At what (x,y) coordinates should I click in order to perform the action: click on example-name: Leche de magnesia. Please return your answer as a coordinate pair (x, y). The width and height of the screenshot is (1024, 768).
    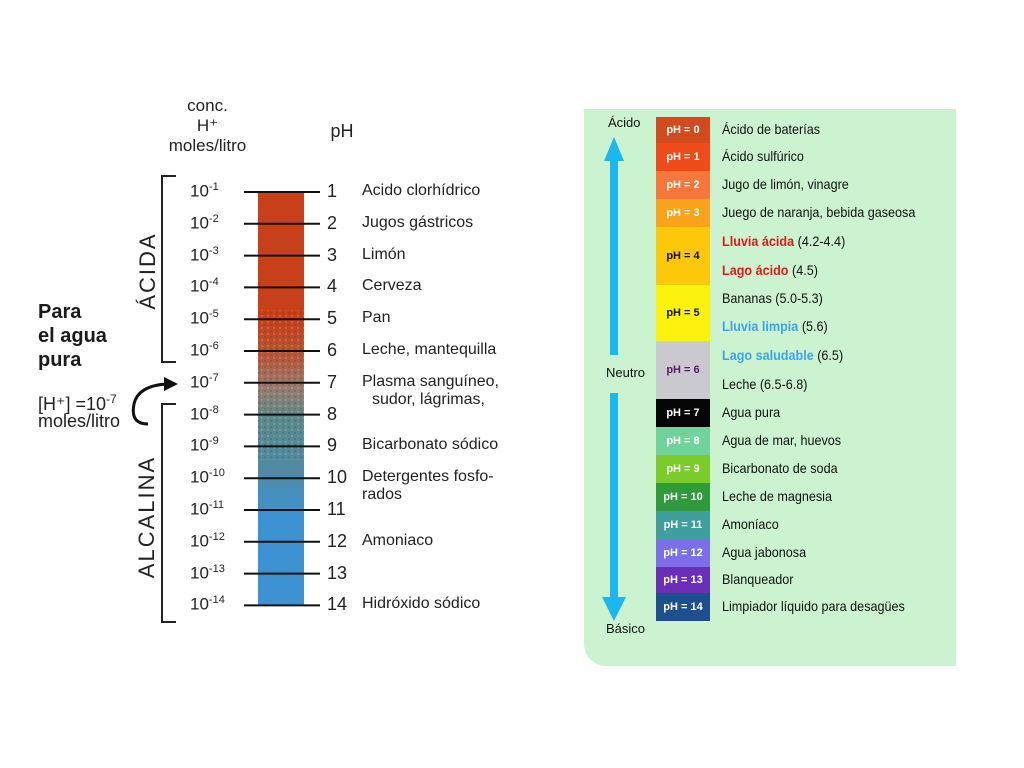
    Looking at the image, I should click on (777, 496).